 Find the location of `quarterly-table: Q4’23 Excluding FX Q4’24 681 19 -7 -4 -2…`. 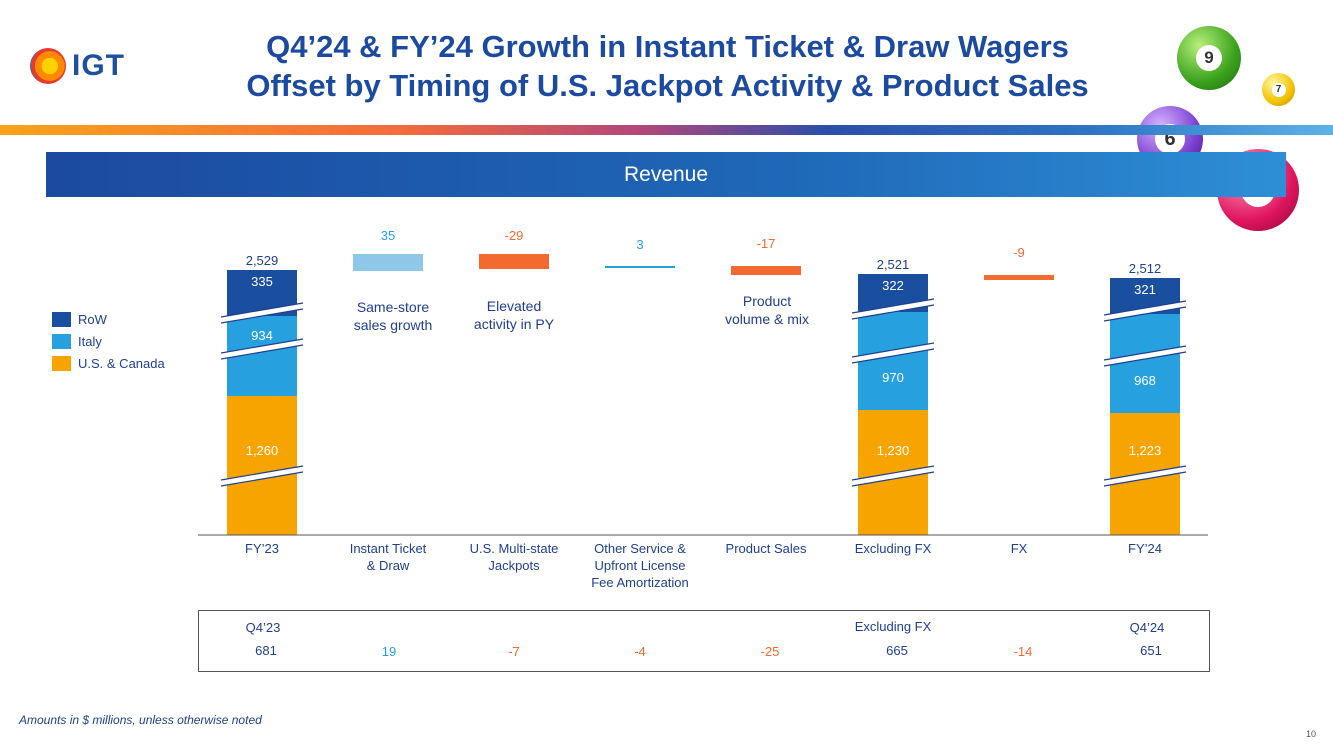

quarterly-table: Q4’23 Excluding FX Q4’24 681 19 -7 -4 -2… is located at coordinates (704, 641).